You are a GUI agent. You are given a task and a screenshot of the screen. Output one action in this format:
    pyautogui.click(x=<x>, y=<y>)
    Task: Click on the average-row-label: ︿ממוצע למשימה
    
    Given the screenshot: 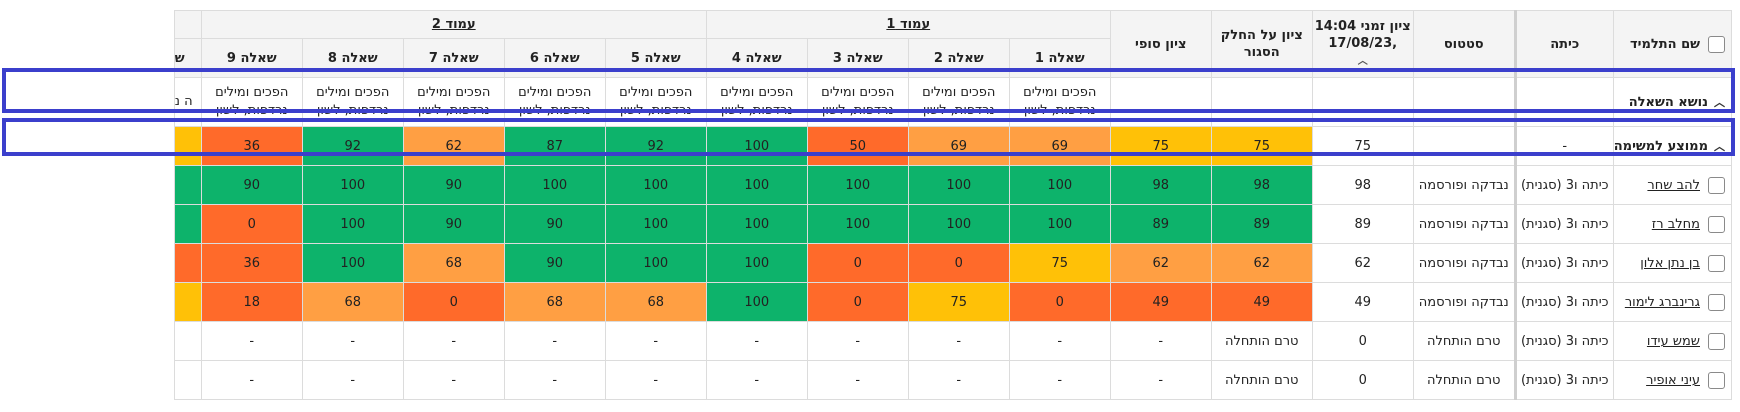 What is the action you would take?
    pyautogui.click(x=1672, y=146)
    